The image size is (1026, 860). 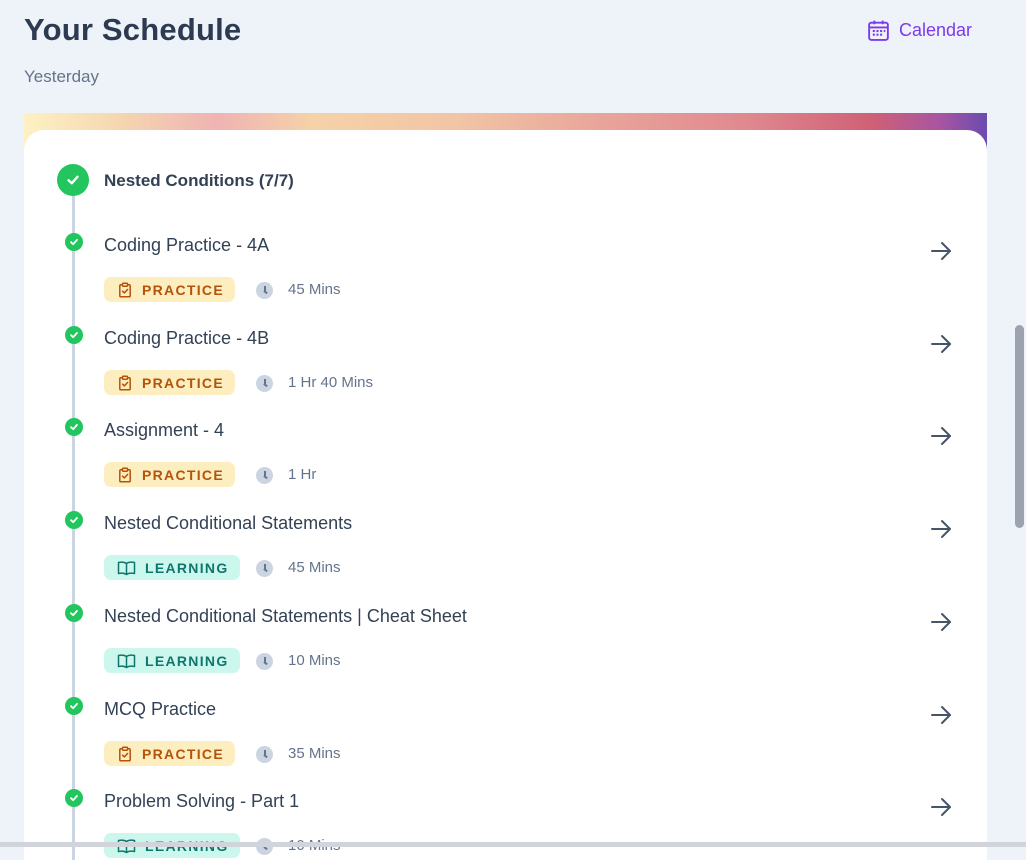 What do you see at coordinates (513, 844) in the screenshot?
I see `bottom-edge` at bounding box center [513, 844].